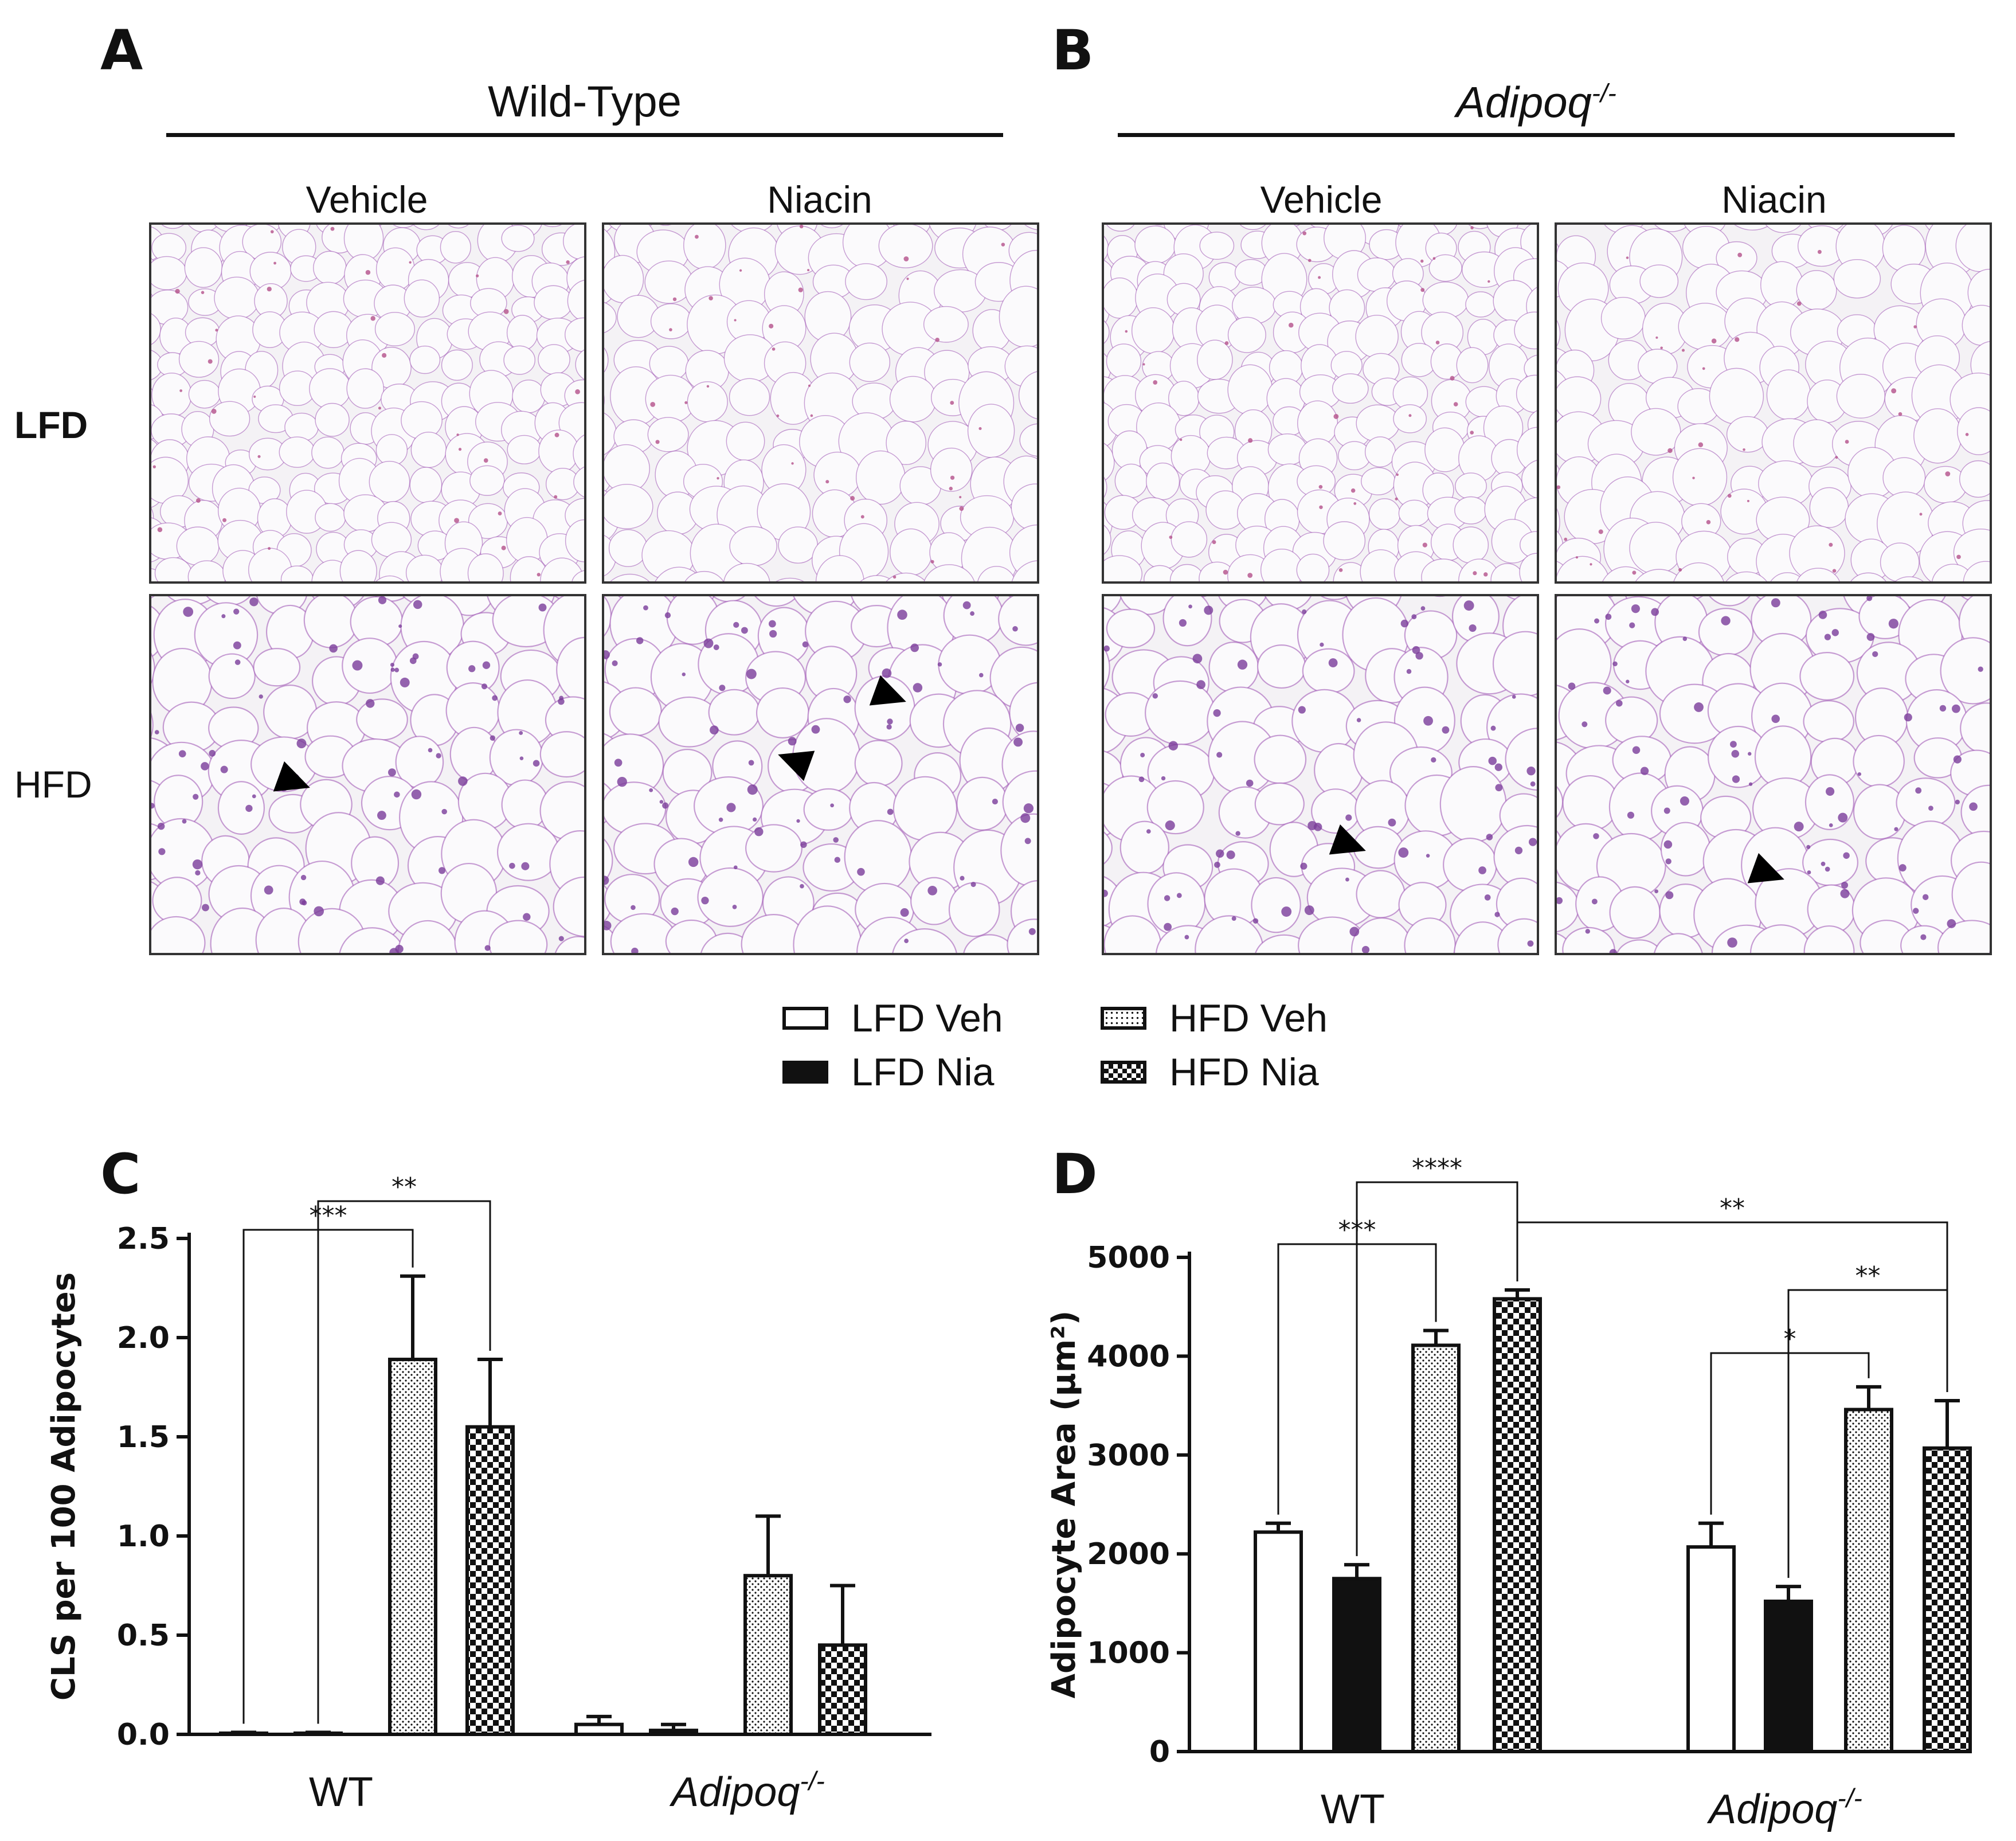 This screenshot has height=1841, width=2016. I want to click on micrograph-ko-hfd-niacin, so click(1773, 775).